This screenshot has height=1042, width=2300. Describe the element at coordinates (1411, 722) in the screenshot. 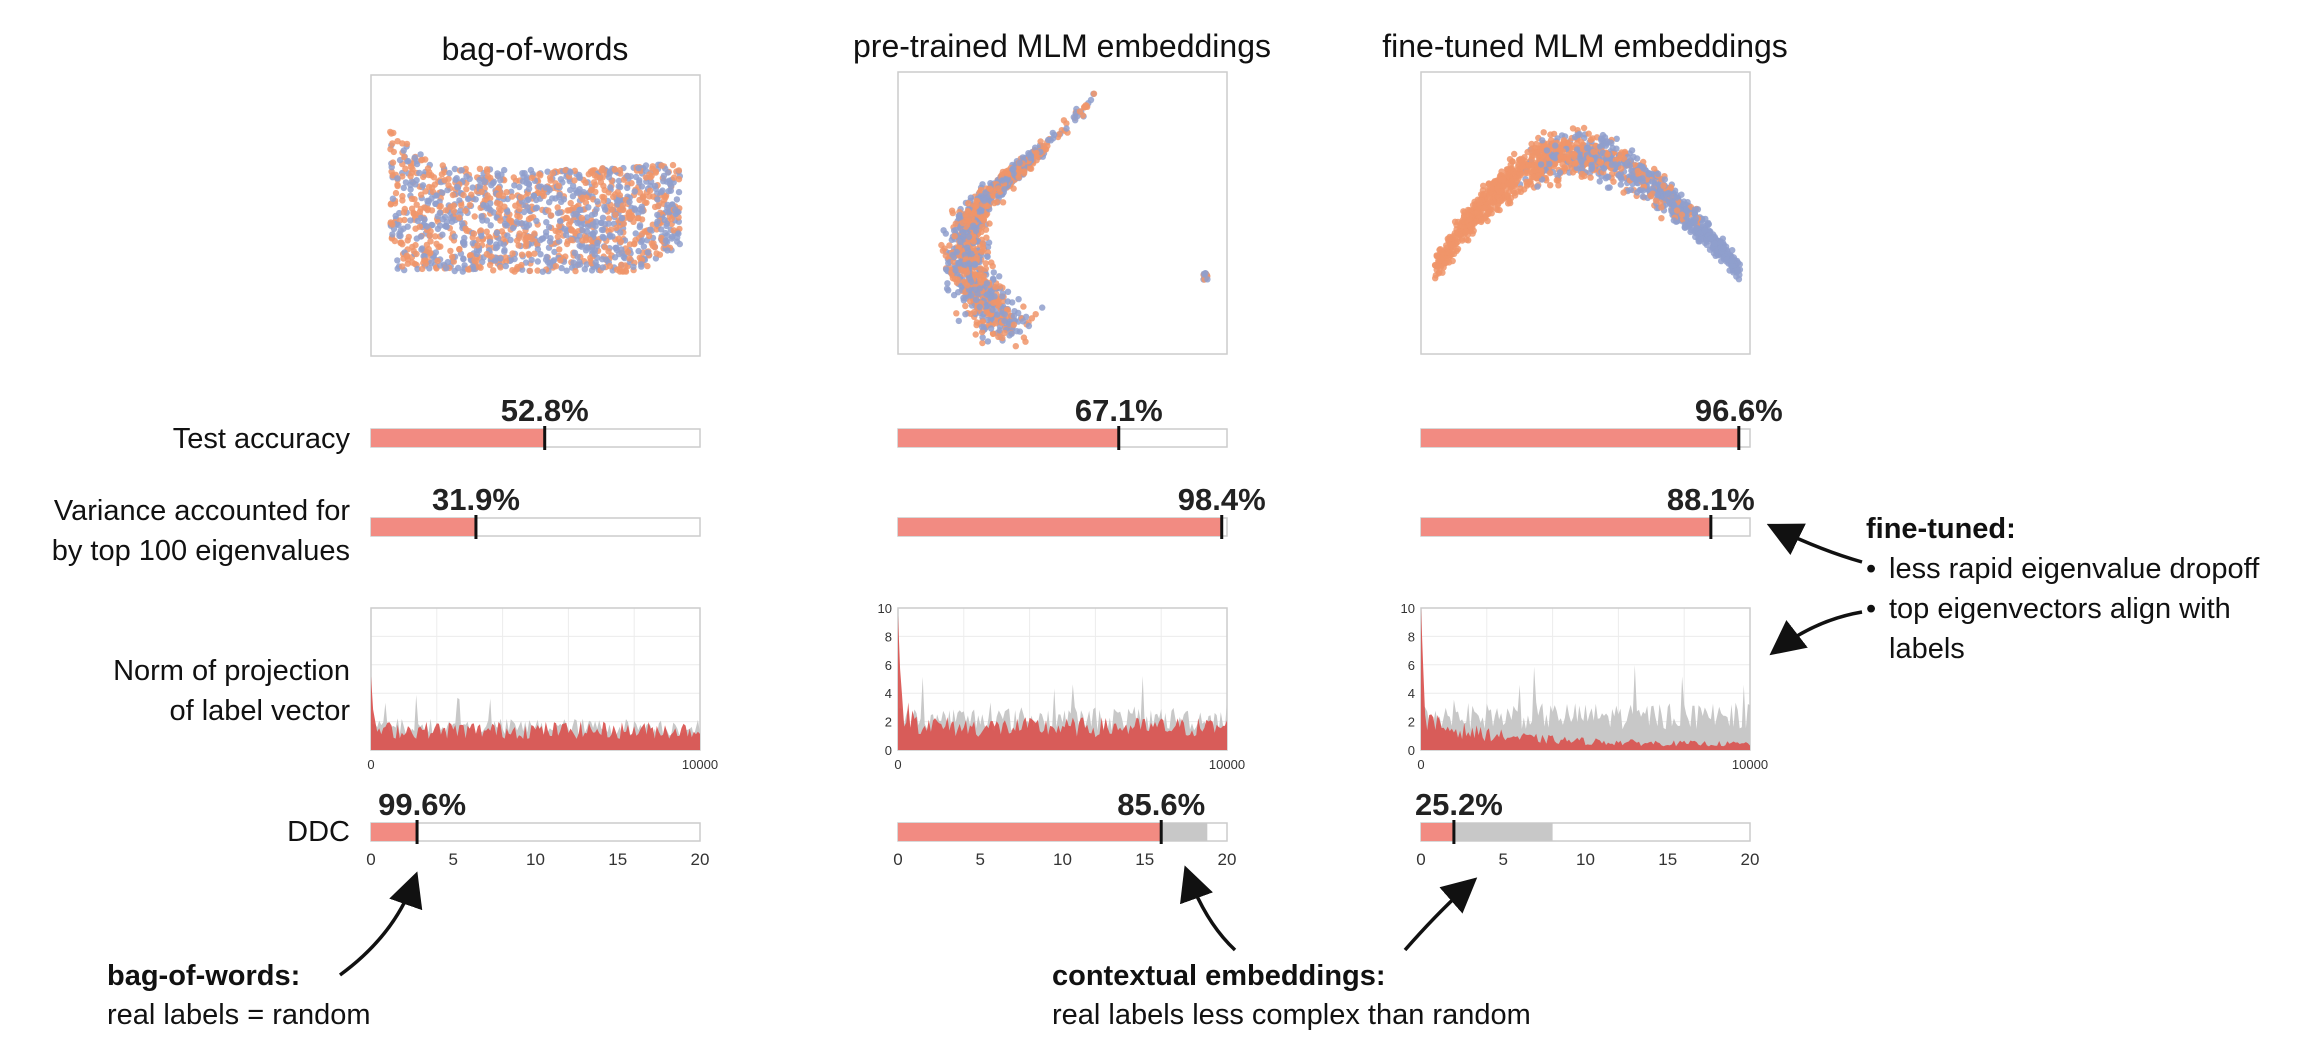

I see `norm-ytick: 2` at that location.